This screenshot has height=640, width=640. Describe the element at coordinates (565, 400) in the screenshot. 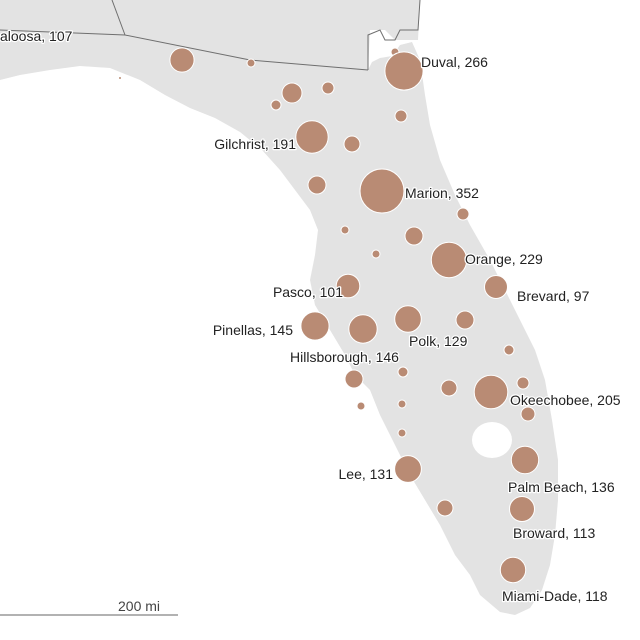

I see `county-label-okeechobee: Okeechobee, 205` at that location.